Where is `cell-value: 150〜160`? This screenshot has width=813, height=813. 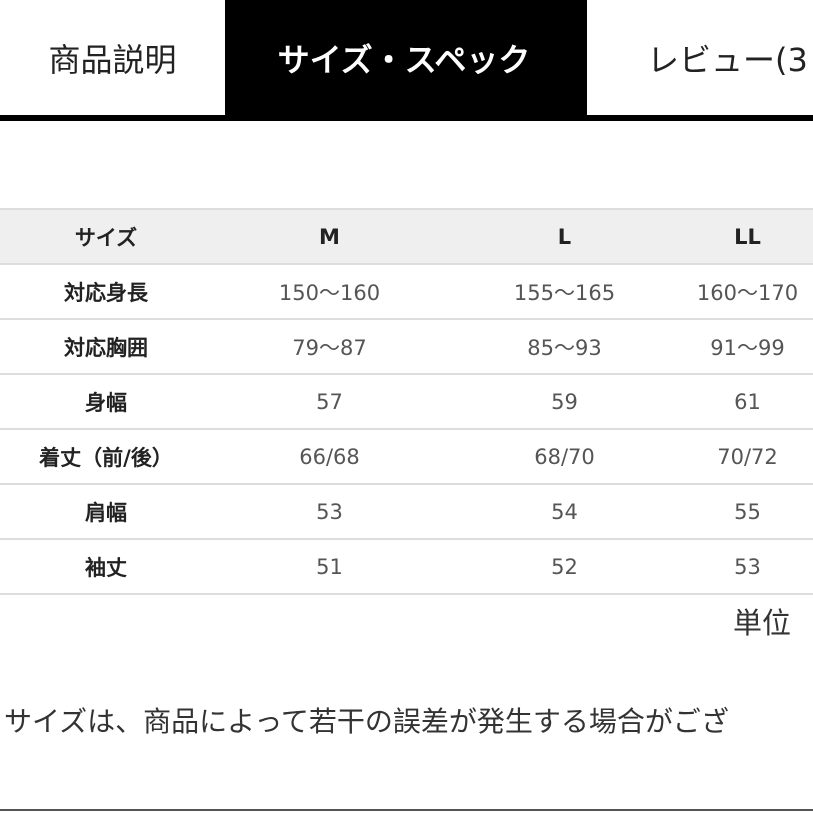
cell-value: 150〜160 is located at coordinates (329, 291).